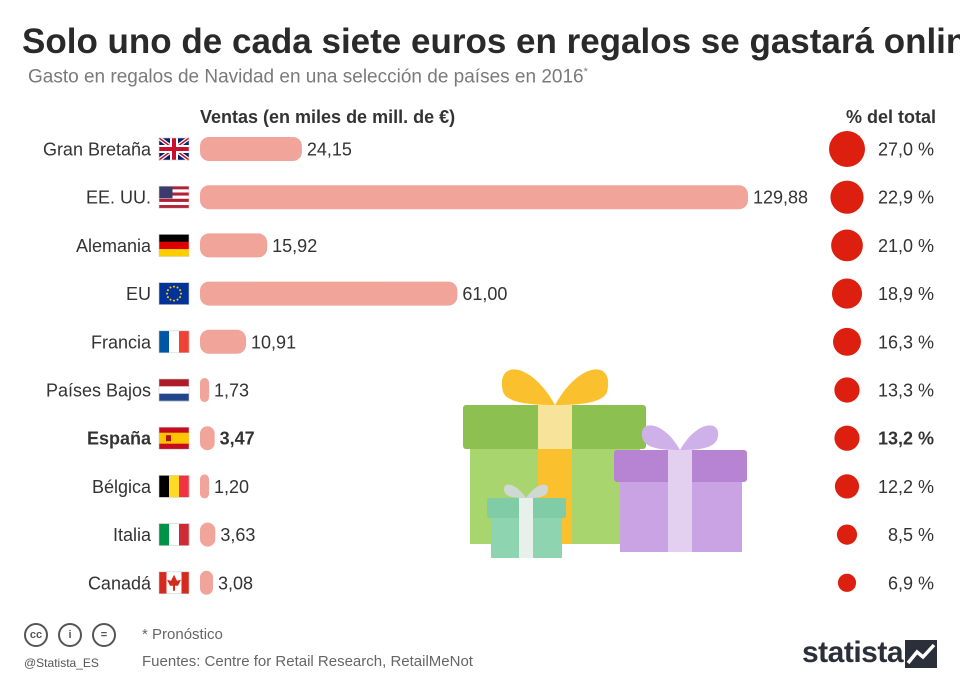  What do you see at coordinates (488, 149) in the screenshot?
I see `bar-row: Gran Bretaña 24,15 27,0 %` at bounding box center [488, 149].